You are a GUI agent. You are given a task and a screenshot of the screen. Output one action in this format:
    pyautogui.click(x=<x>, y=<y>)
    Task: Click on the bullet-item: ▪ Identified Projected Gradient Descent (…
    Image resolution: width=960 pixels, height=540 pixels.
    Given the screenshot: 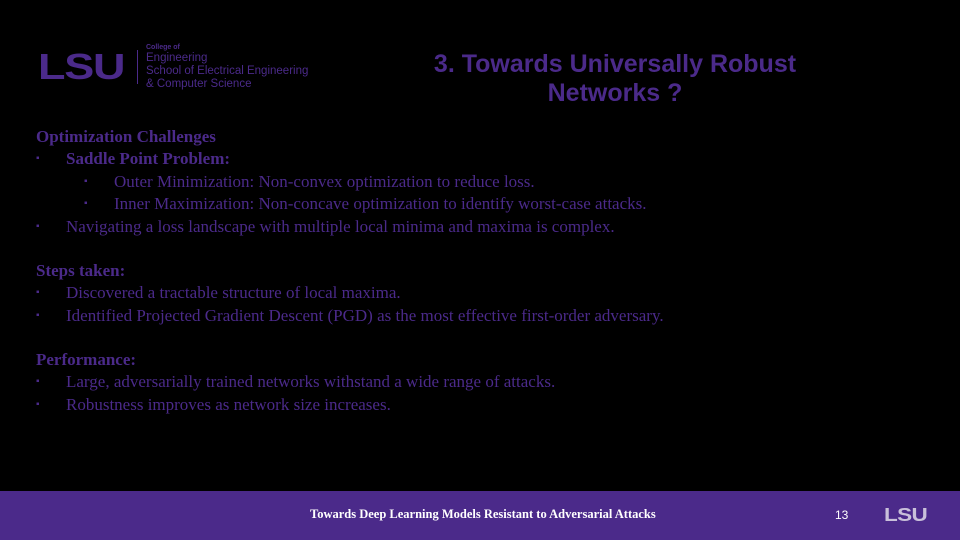 What is the action you would take?
    pyautogui.click(x=486, y=316)
    